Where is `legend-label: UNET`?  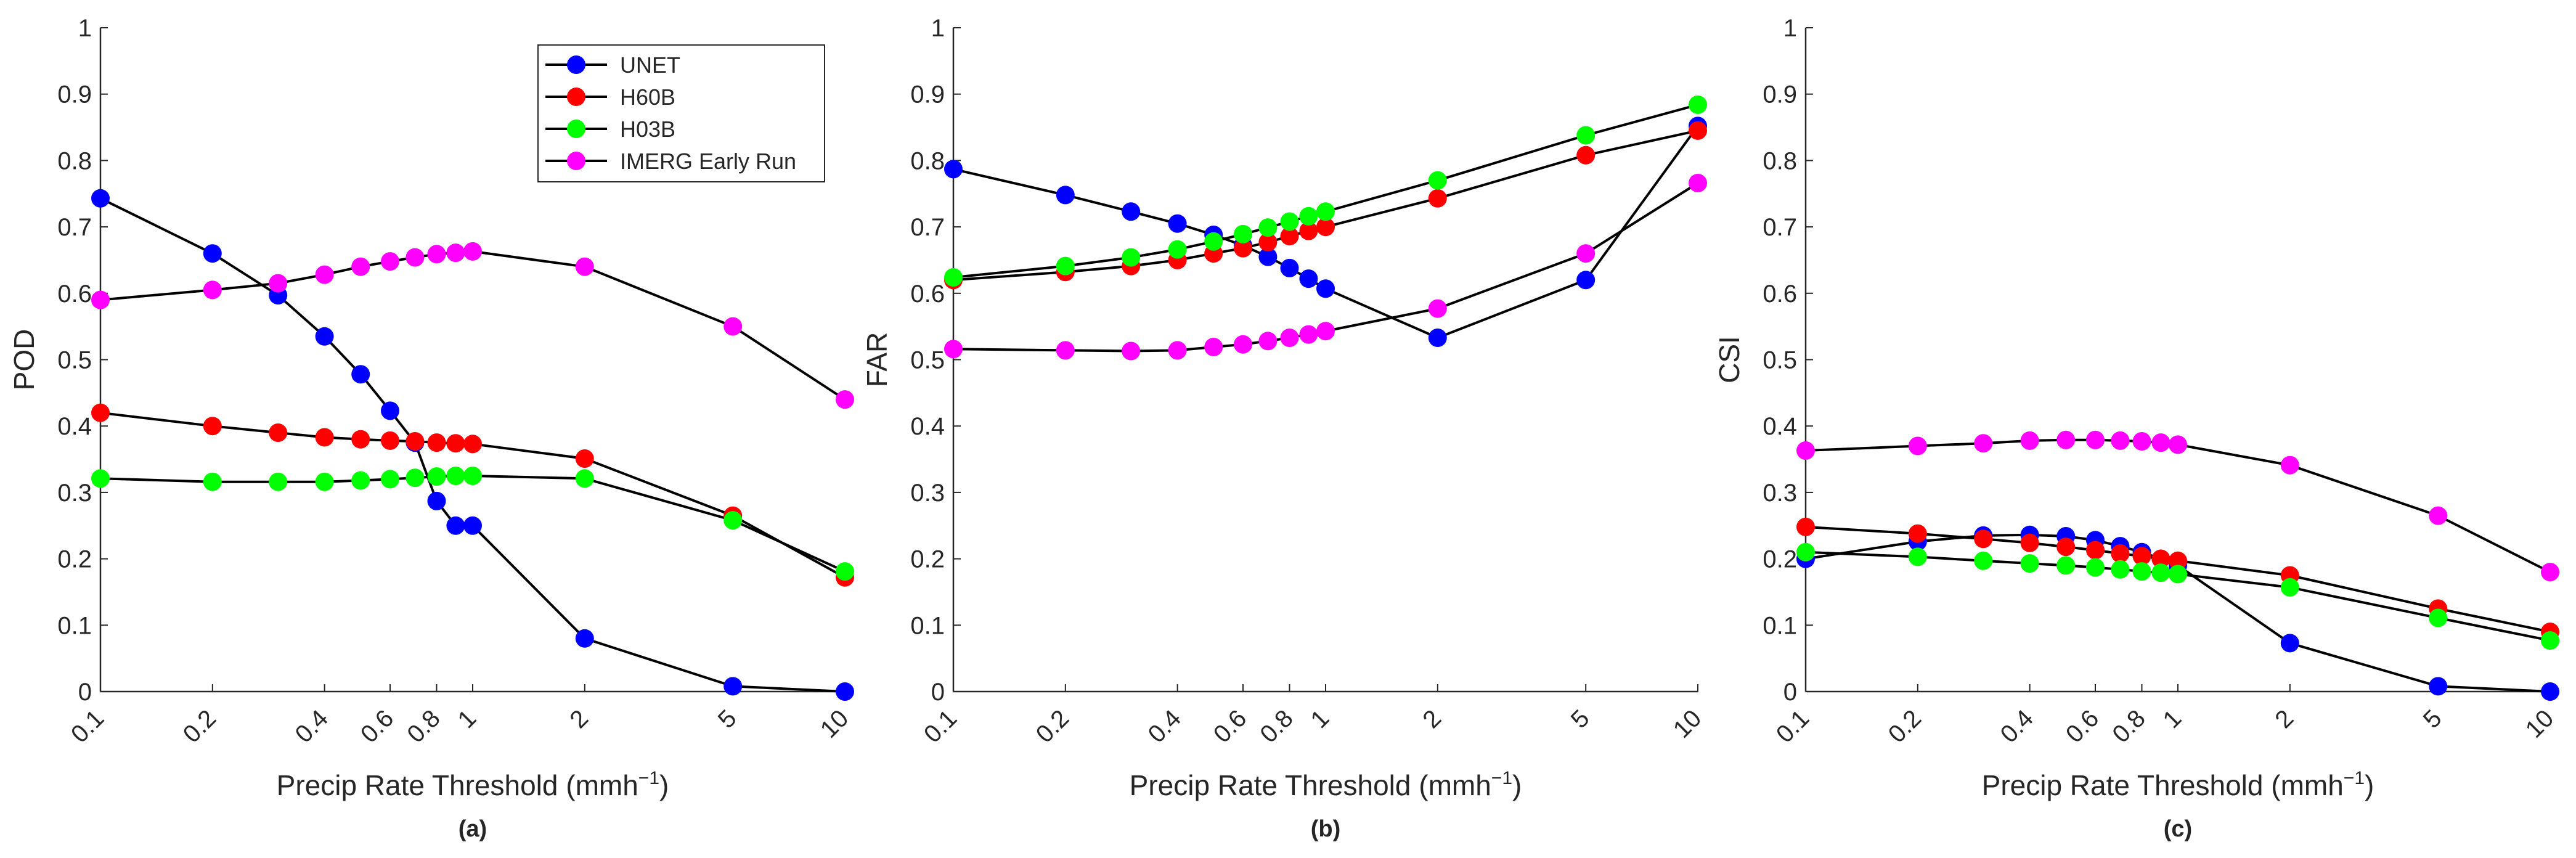
legend-label: UNET is located at coordinates (650, 65).